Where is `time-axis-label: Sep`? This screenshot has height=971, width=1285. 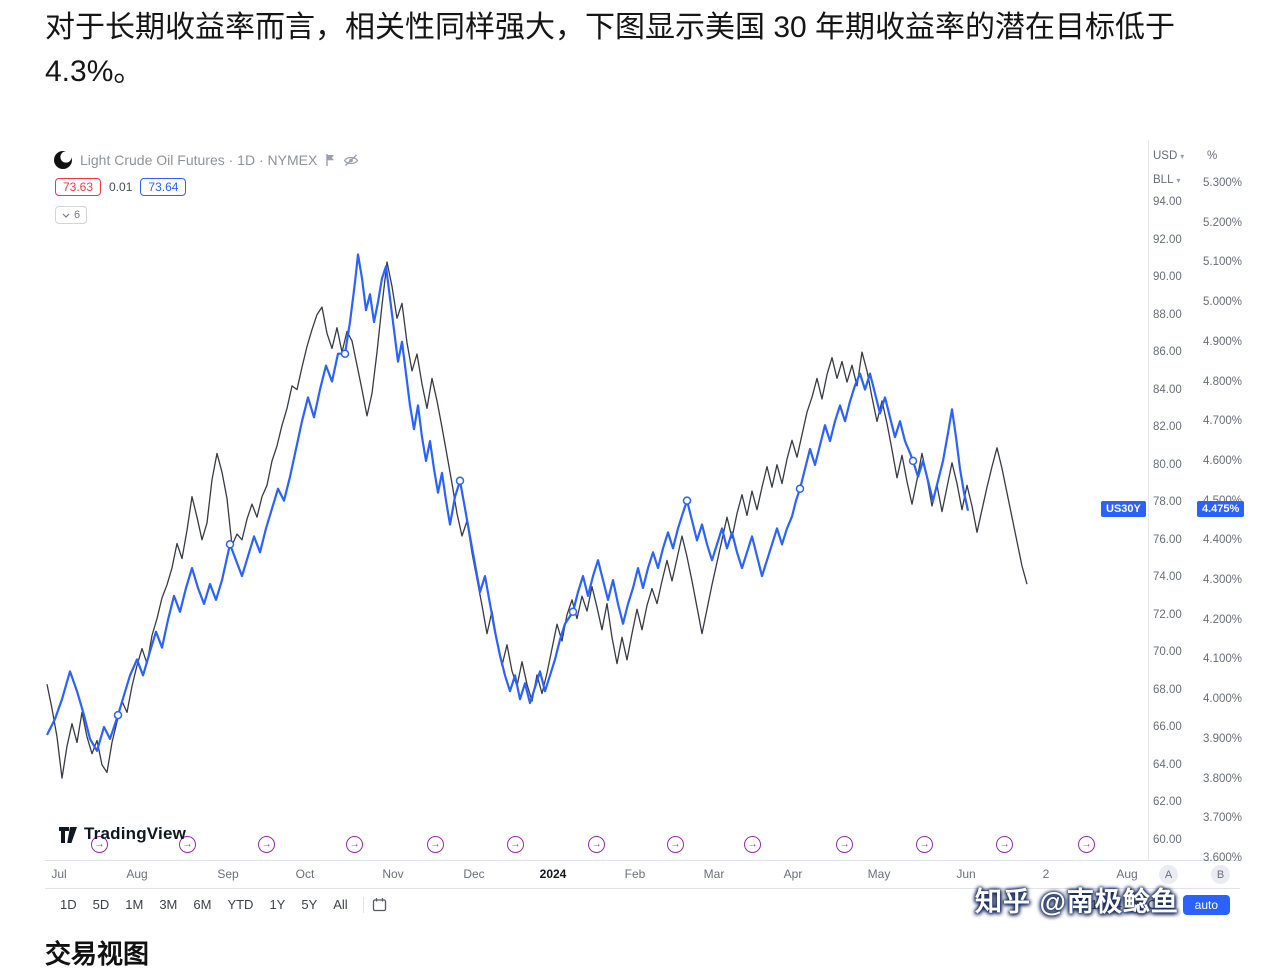
time-axis-label: Sep is located at coordinates (228, 874).